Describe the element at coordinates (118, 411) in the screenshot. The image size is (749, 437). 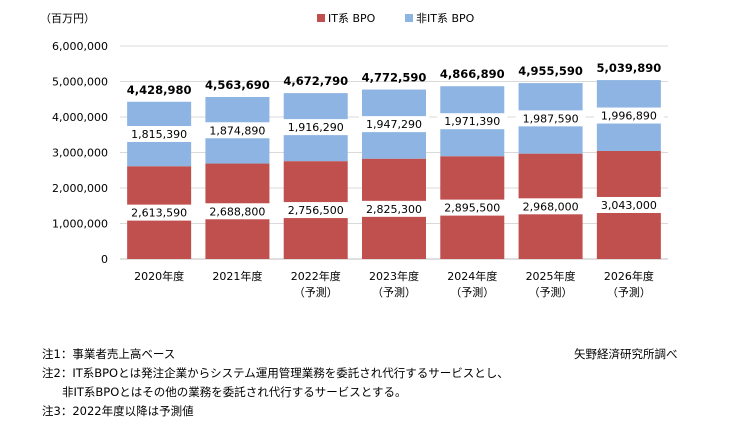
I see `note-3: 注3：2022年度以降は予測値` at that location.